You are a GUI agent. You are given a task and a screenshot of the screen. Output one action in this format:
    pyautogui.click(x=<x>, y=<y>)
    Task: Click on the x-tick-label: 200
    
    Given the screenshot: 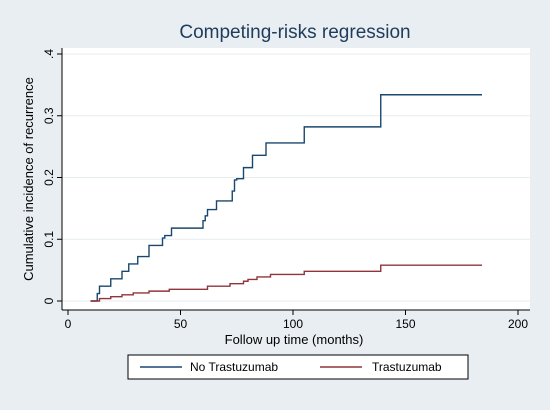 What is the action you would take?
    pyautogui.click(x=518, y=324)
    